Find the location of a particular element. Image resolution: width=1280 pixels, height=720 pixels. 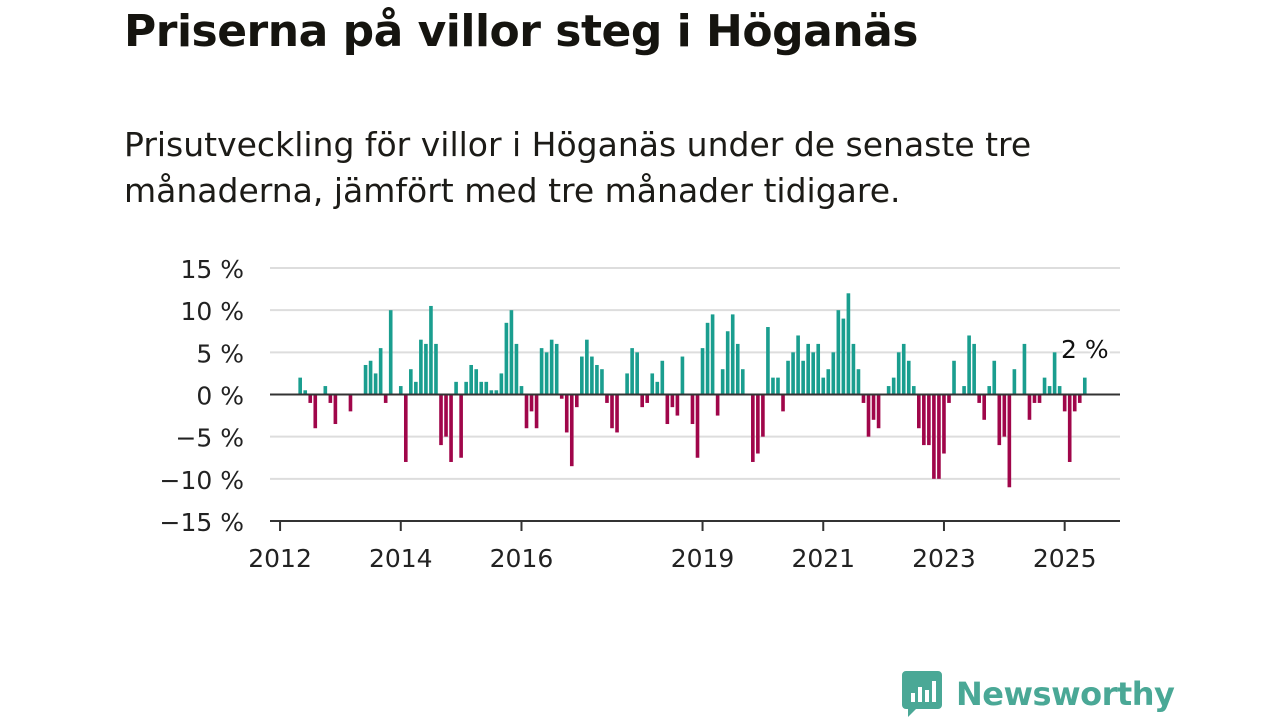

newsworthy-logo: Newsworthy is located at coordinates (1038, 694).